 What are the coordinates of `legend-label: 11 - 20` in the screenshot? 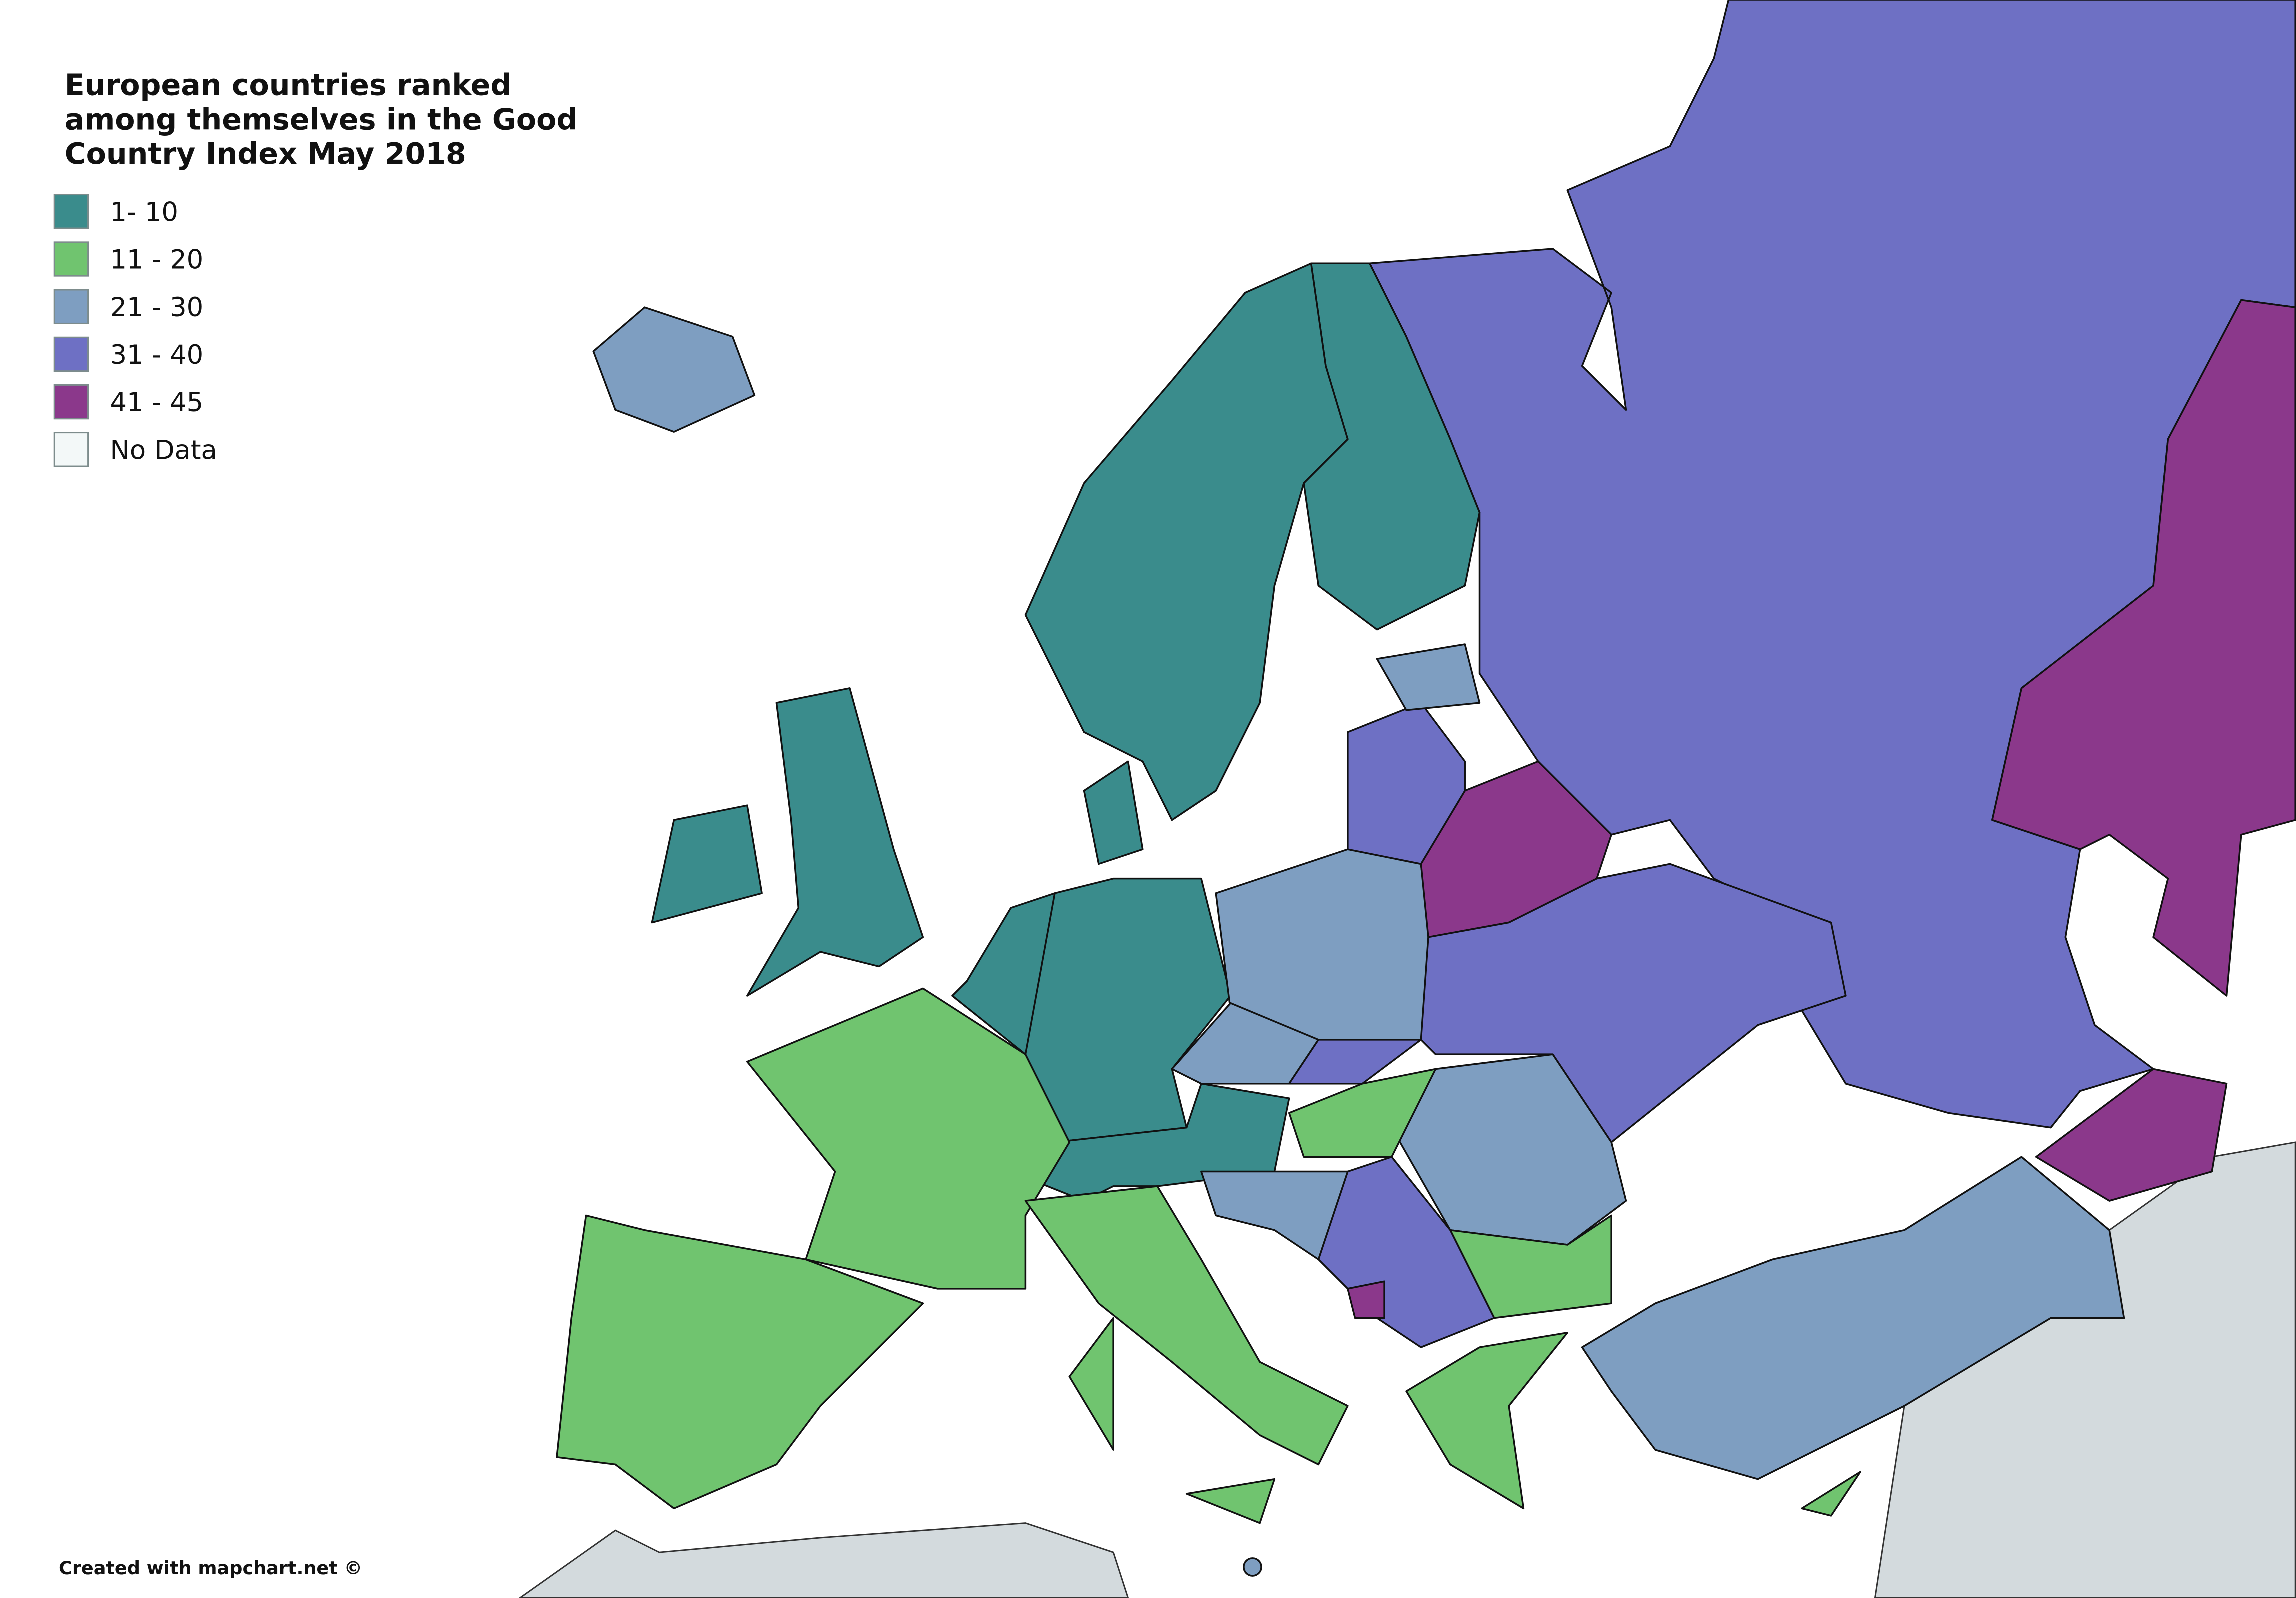 It's located at (157, 260).